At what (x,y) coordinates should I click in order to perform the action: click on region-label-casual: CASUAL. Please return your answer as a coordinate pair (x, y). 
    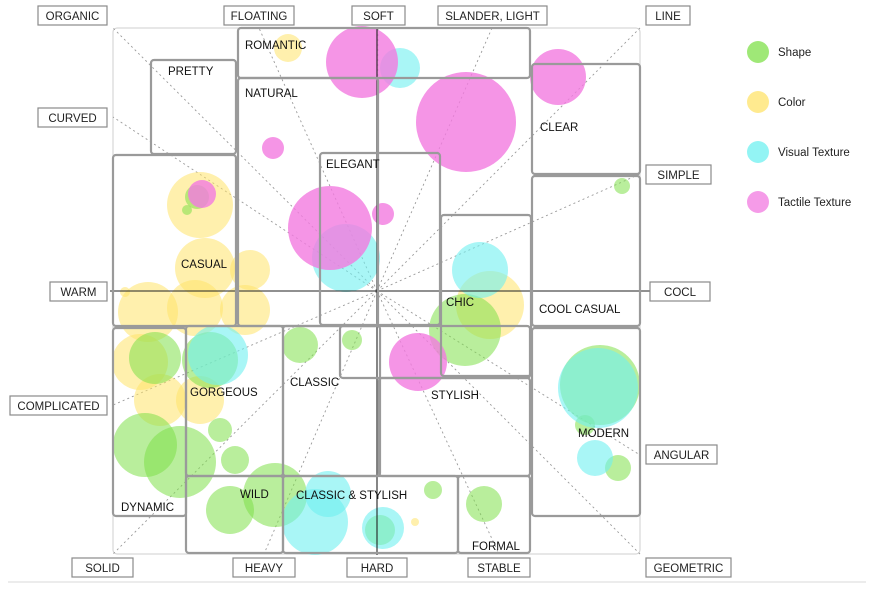
    Looking at the image, I should click on (204, 265).